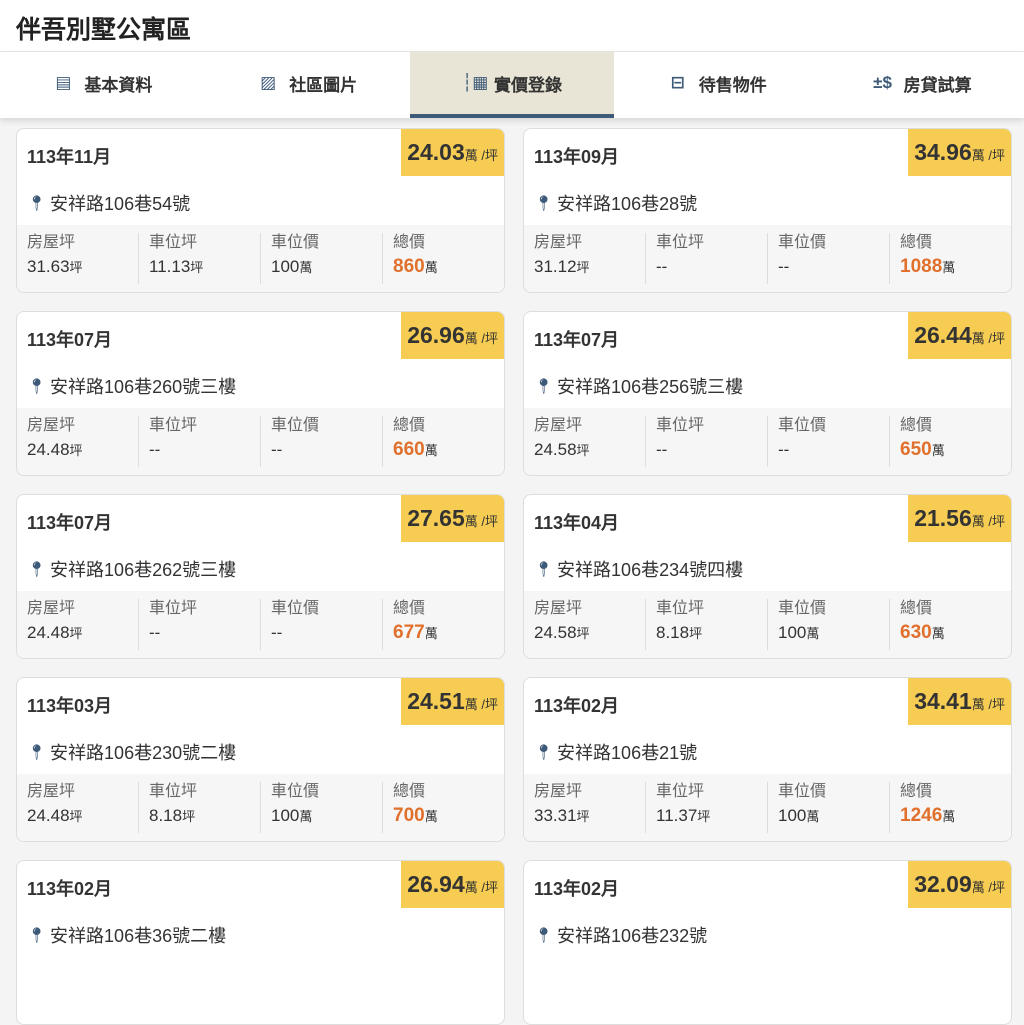 The image size is (1024, 1025). Describe the element at coordinates (138, 936) in the screenshot. I see `text: 安祥路106巷36號二樓` at that location.